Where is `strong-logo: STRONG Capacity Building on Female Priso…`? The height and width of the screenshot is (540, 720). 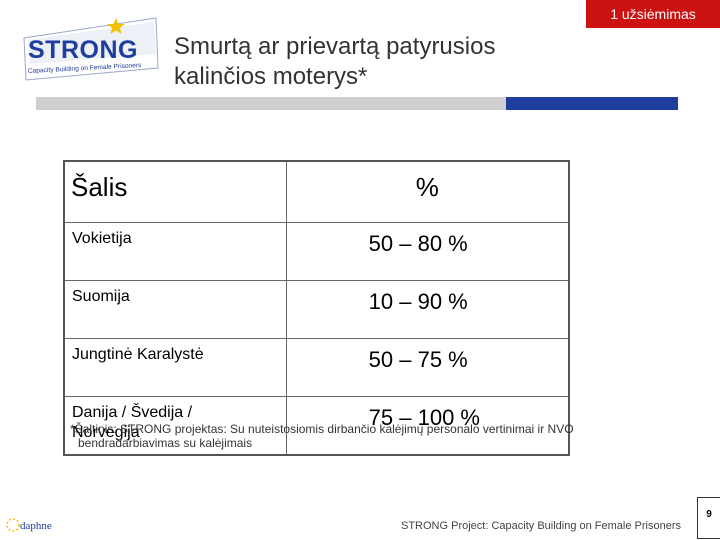 strong-logo: STRONG Capacity Building on Female Priso… is located at coordinates (91, 49).